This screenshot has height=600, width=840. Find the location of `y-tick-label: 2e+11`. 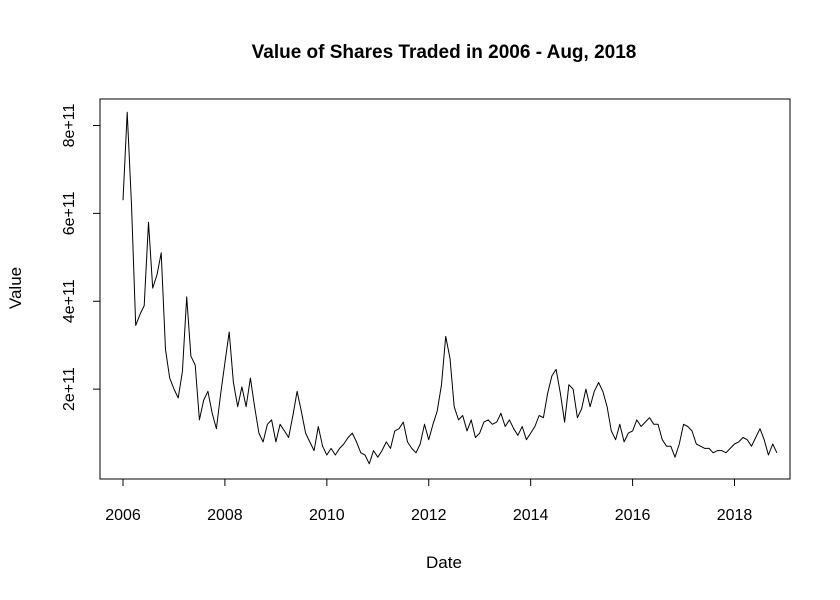

y-tick-label: 2e+11 is located at coordinates (69, 389).